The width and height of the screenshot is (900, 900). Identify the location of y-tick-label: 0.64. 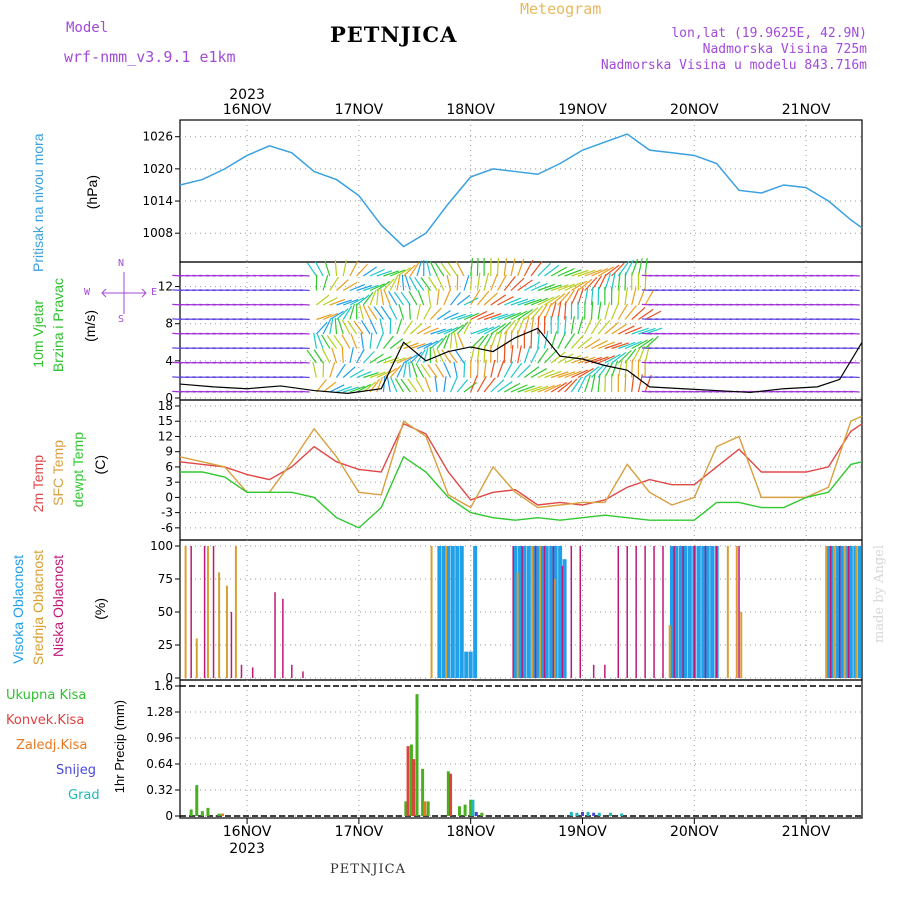
(159, 764).